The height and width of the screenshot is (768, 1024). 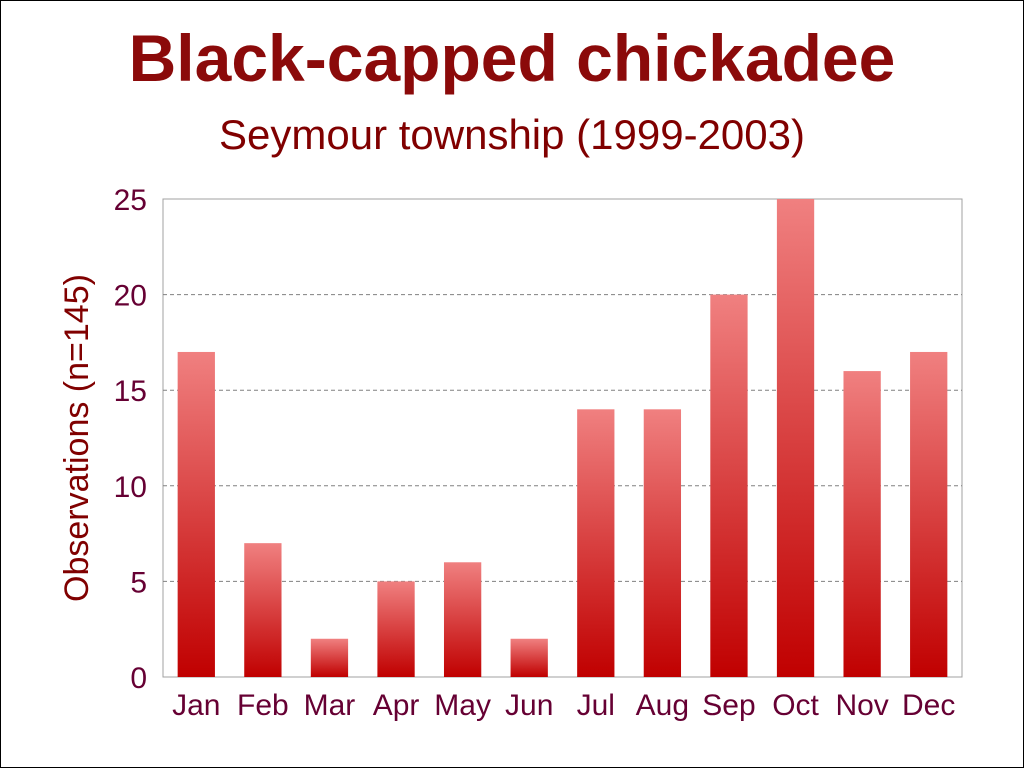 What do you see at coordinates (263, 610) in the screenshot?
I see `bar-feb` at bounding box center [263, 610].